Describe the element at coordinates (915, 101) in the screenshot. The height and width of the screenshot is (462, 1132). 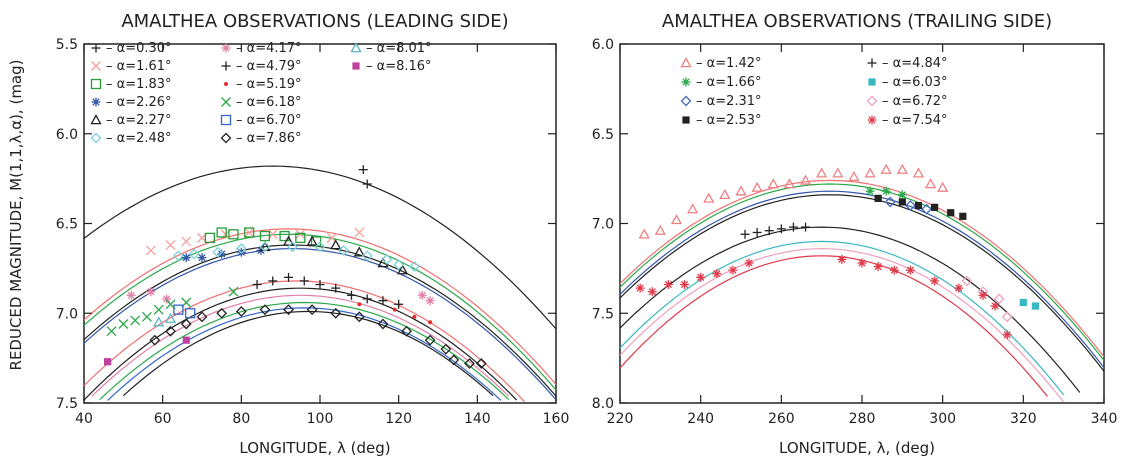
I see `legend-label: – α=6.72°` at that location.